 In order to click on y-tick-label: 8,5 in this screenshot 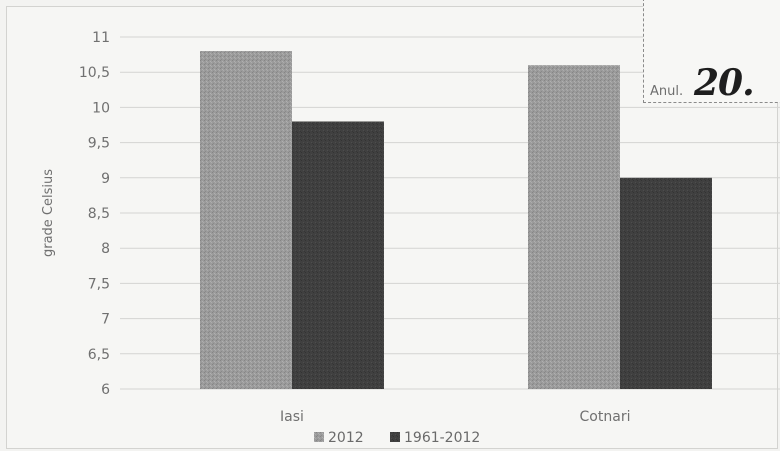, I will do `click(99, 214)`.